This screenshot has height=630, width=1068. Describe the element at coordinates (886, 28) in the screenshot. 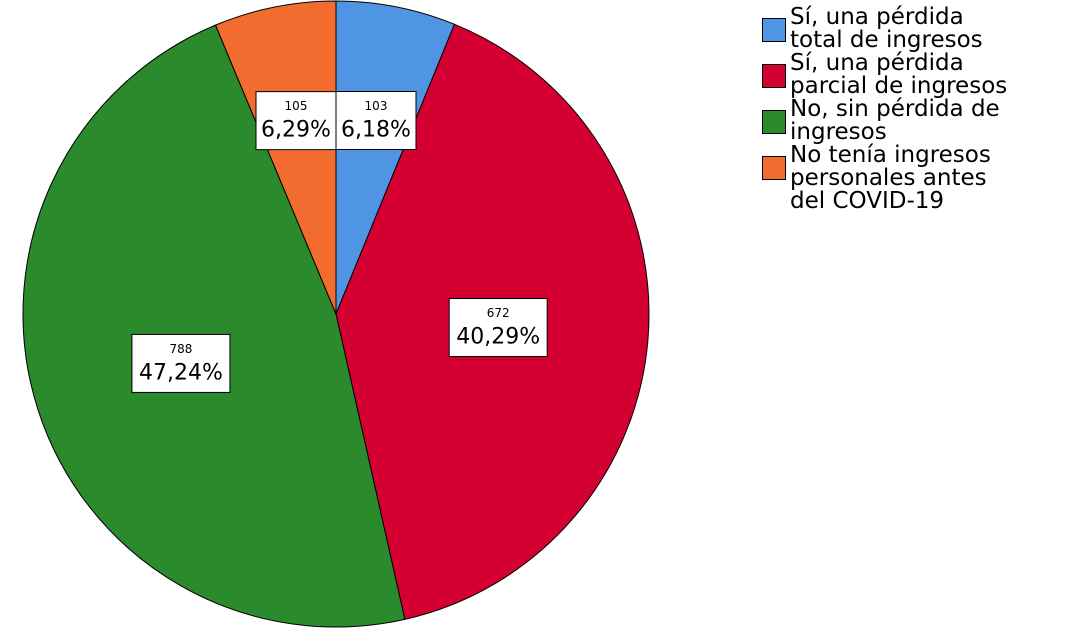

I see `legend-label: Sí, una pérdida total de ingresos` at that location.